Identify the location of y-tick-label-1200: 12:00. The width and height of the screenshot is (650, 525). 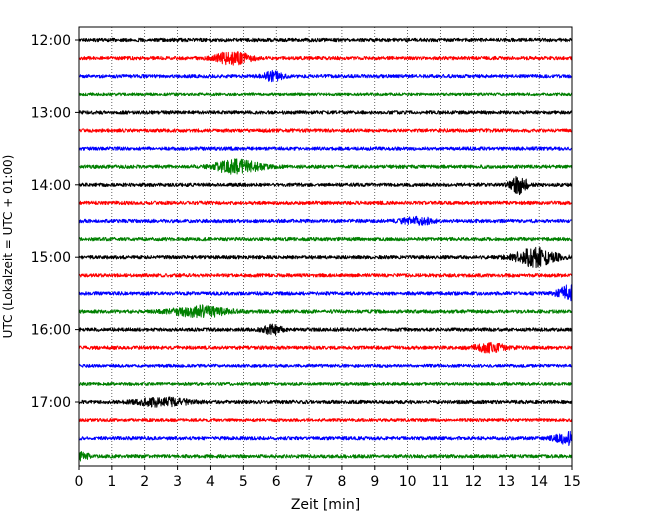
(51, 41).